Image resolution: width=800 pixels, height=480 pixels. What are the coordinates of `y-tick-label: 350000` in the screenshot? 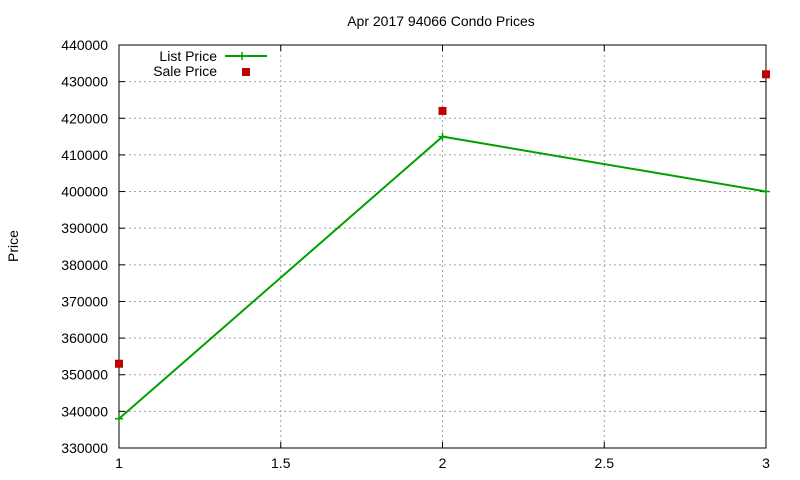 It's located at (84, 375).